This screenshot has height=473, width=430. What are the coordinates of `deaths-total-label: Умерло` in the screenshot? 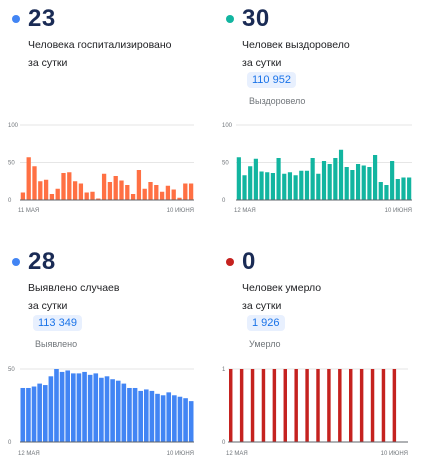 It's located at (265, 344).